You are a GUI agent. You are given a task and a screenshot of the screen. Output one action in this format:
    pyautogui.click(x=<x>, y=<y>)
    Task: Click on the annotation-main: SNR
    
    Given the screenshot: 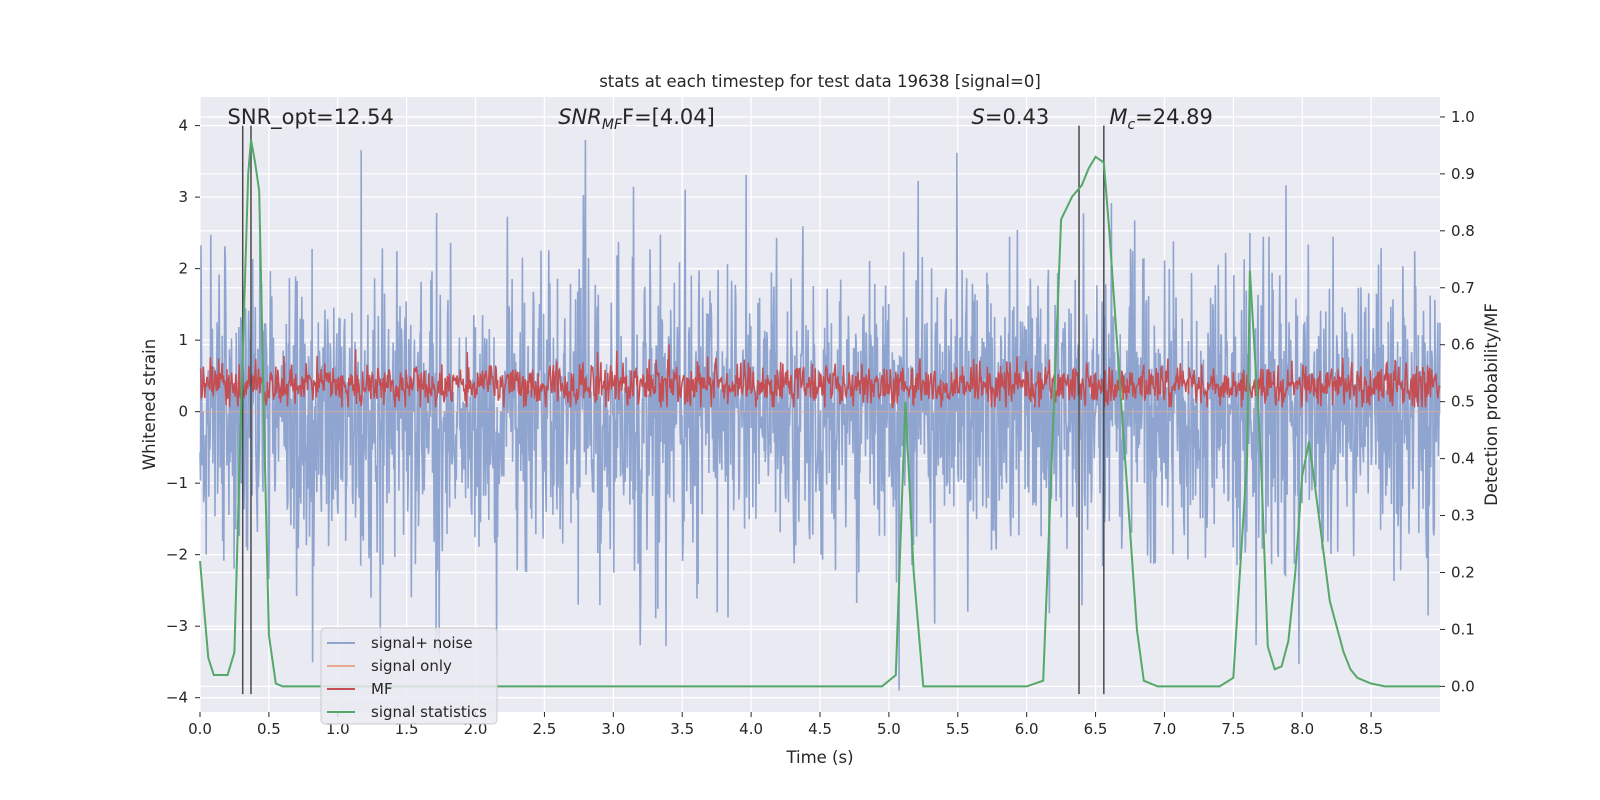 What is the action you would take?
    pyautogui.click(x=580, y=117)
    